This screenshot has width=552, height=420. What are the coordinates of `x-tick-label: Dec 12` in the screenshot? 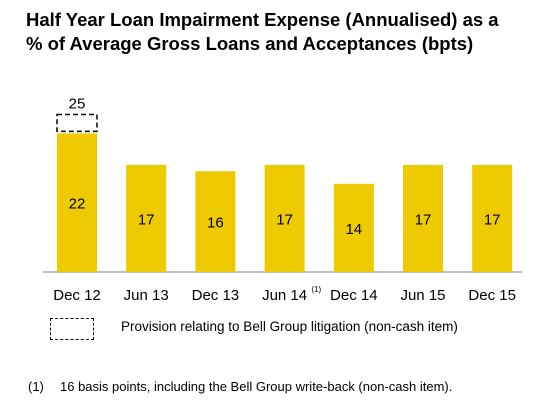 It's located at (77, 295).